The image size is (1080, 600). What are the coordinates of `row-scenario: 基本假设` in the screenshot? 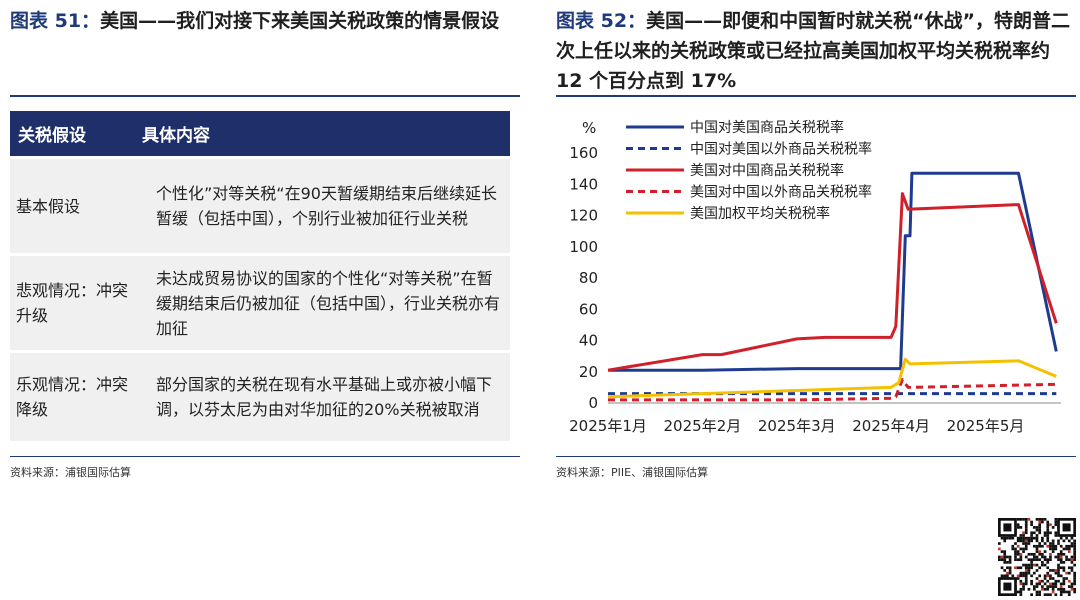 It's located at (72, 206).